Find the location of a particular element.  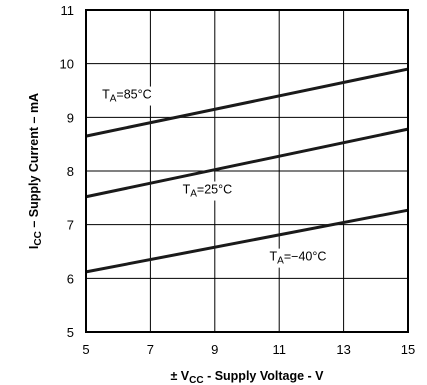

x-axis-title: ± VCC - Supply Voltage - V is located at coordinates (247, 377).